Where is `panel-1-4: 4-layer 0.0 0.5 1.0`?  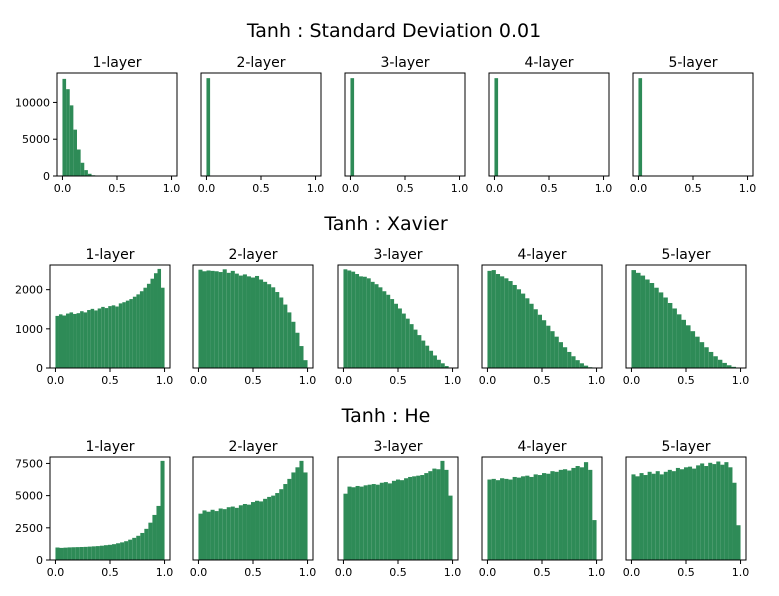 panel-1-4: 4-layer 0.0 0.5 1.0 is located at coordinates (549, 125).